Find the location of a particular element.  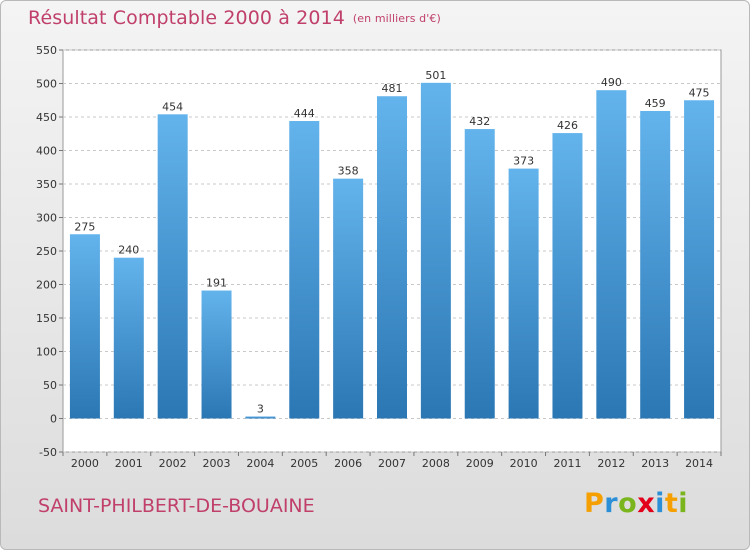

value-label-2004: 3 is located at coordinates (260, 408).